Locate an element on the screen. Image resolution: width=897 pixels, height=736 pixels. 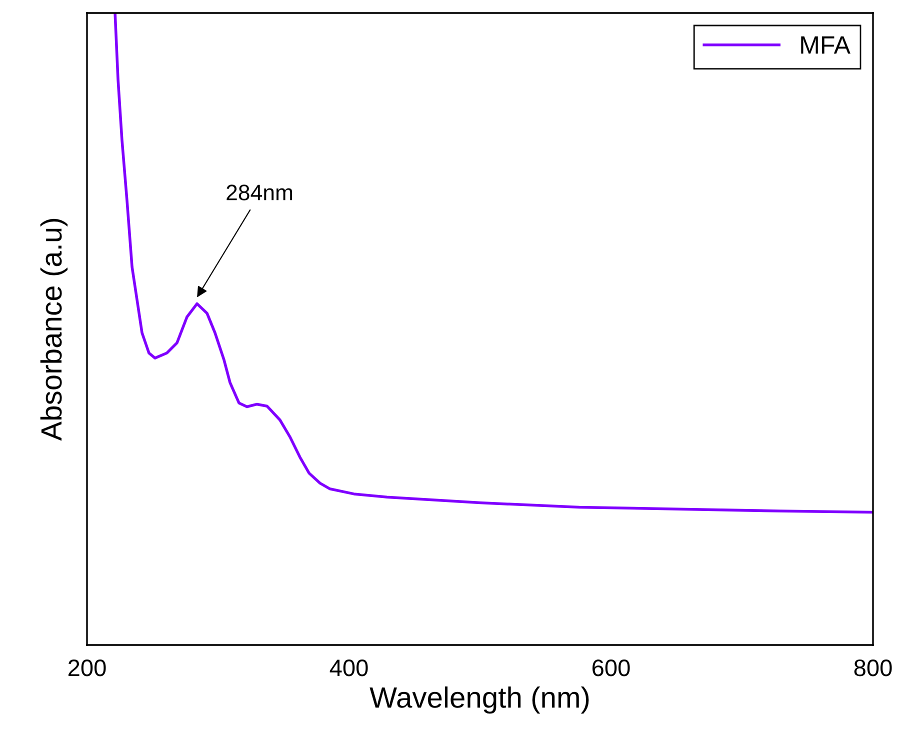
x-tick-label: 400 is located at coordinates (349, 668).